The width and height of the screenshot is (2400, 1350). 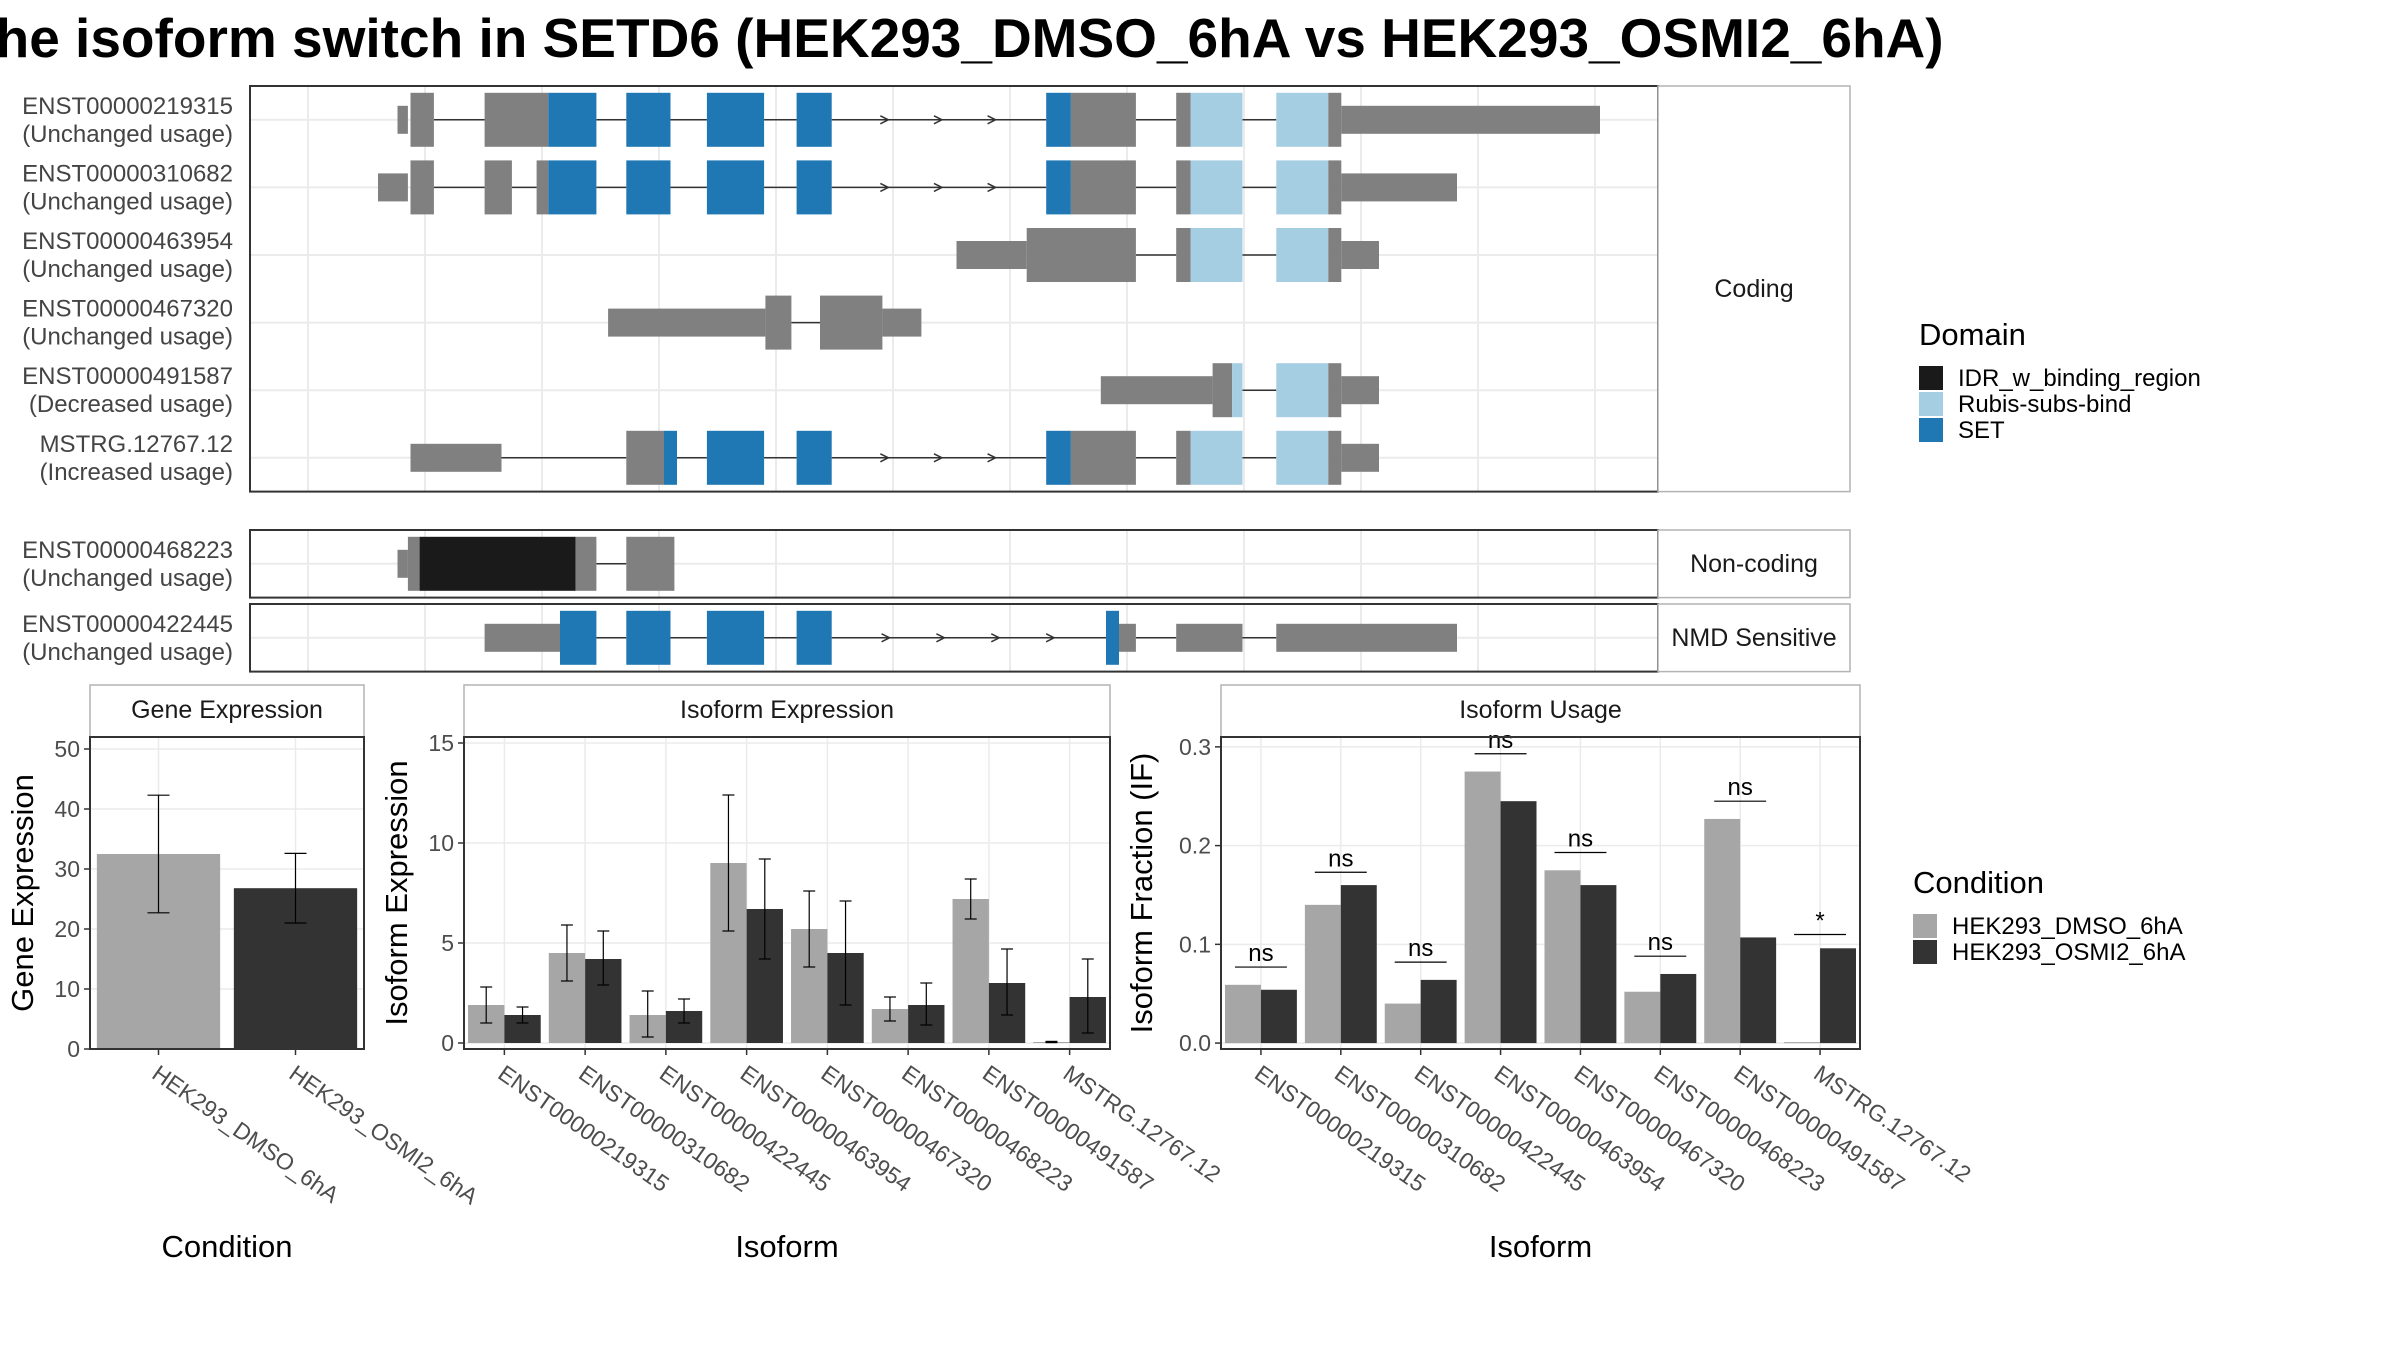 What do you see at coordinates (136, 472) in the screenshot?
I see `transcript-usage-label: (Increased usage)` at bounding box center [136, 472].